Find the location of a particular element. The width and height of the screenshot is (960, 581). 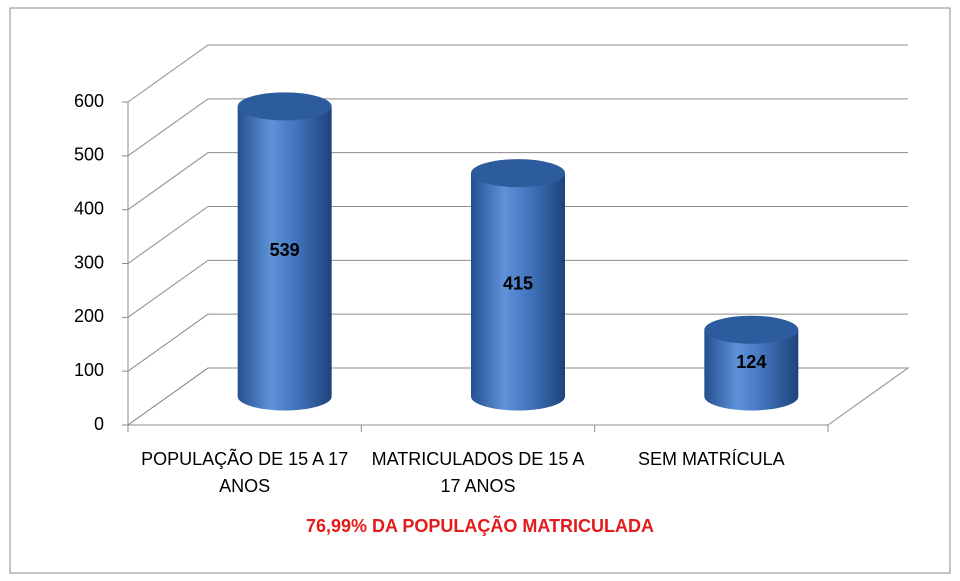

data-label: 415 is located at coordinates (518, 284).